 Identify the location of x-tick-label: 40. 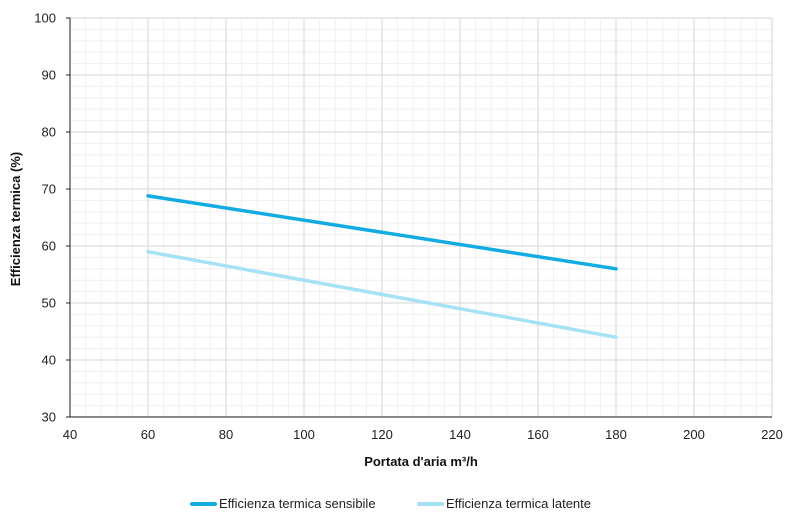
(70, 434).